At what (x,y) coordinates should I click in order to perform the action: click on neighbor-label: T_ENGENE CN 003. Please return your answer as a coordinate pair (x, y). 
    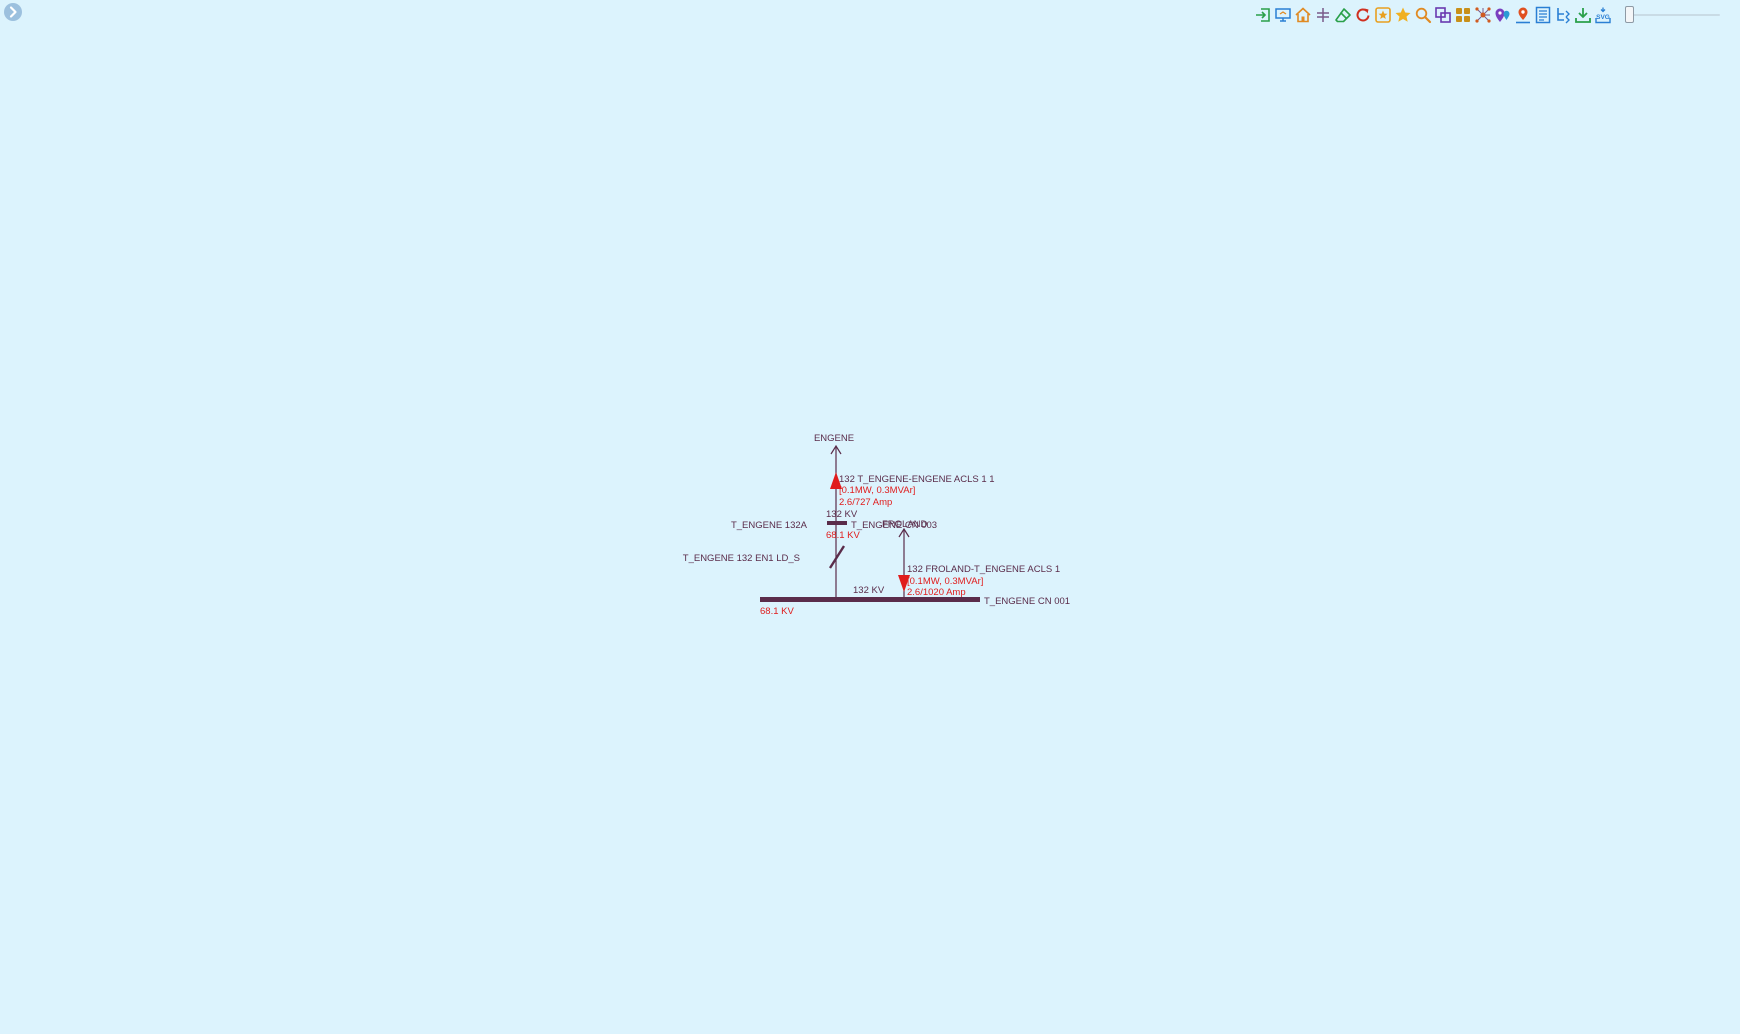
    Looking at the image, I should click on (894, 525).